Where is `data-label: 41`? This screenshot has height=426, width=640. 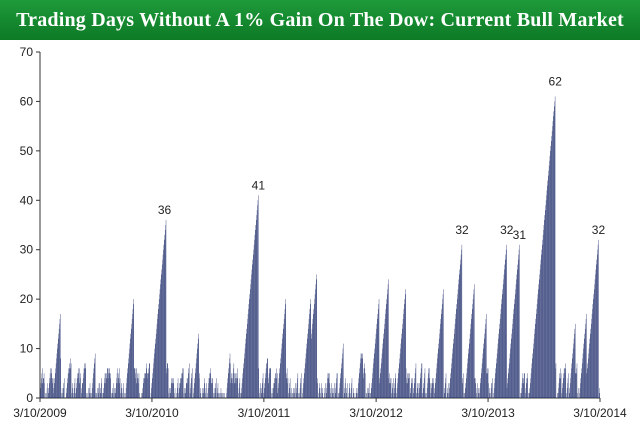 data-label: 41 is located at coordinates (259, 185).